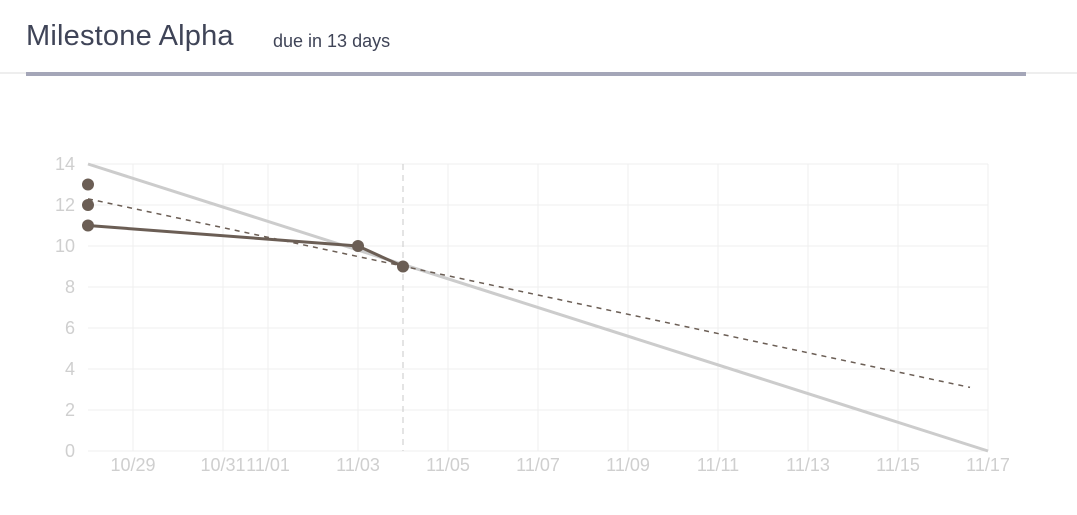 Image resolution: width=1077 pixels, height=515 pixels. Describe the element at coordinates (526, 74) in the screenshot. I see `header-divider` at that location.